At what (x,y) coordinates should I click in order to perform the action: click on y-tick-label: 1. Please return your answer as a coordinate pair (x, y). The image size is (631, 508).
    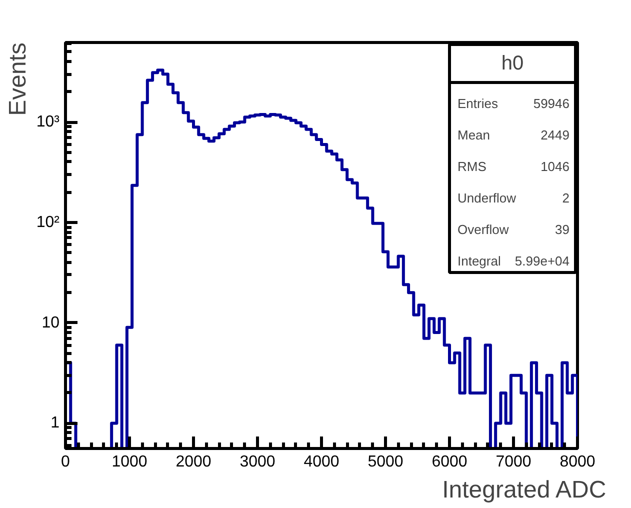
    Looking at the image, I should click on (55, 423).